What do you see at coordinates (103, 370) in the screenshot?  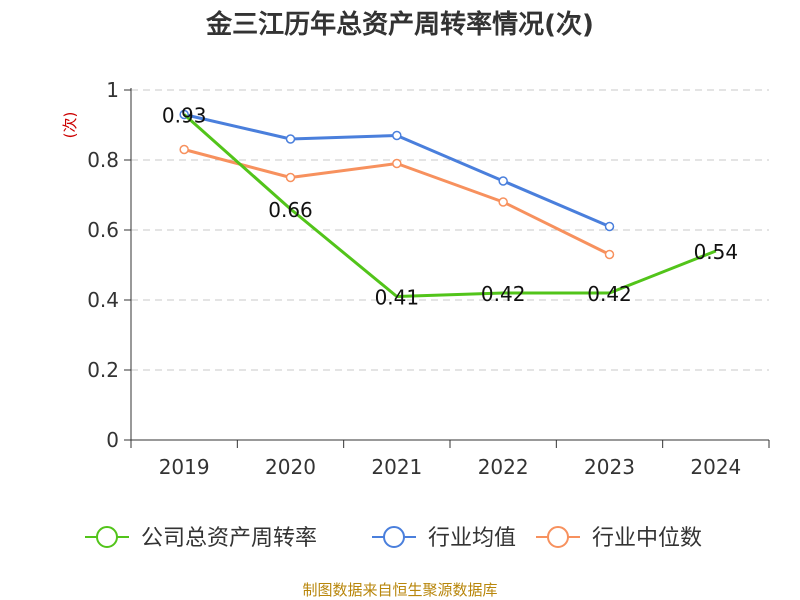 I see `y-tick-label: 0.2` at bounding box center [103, 370].